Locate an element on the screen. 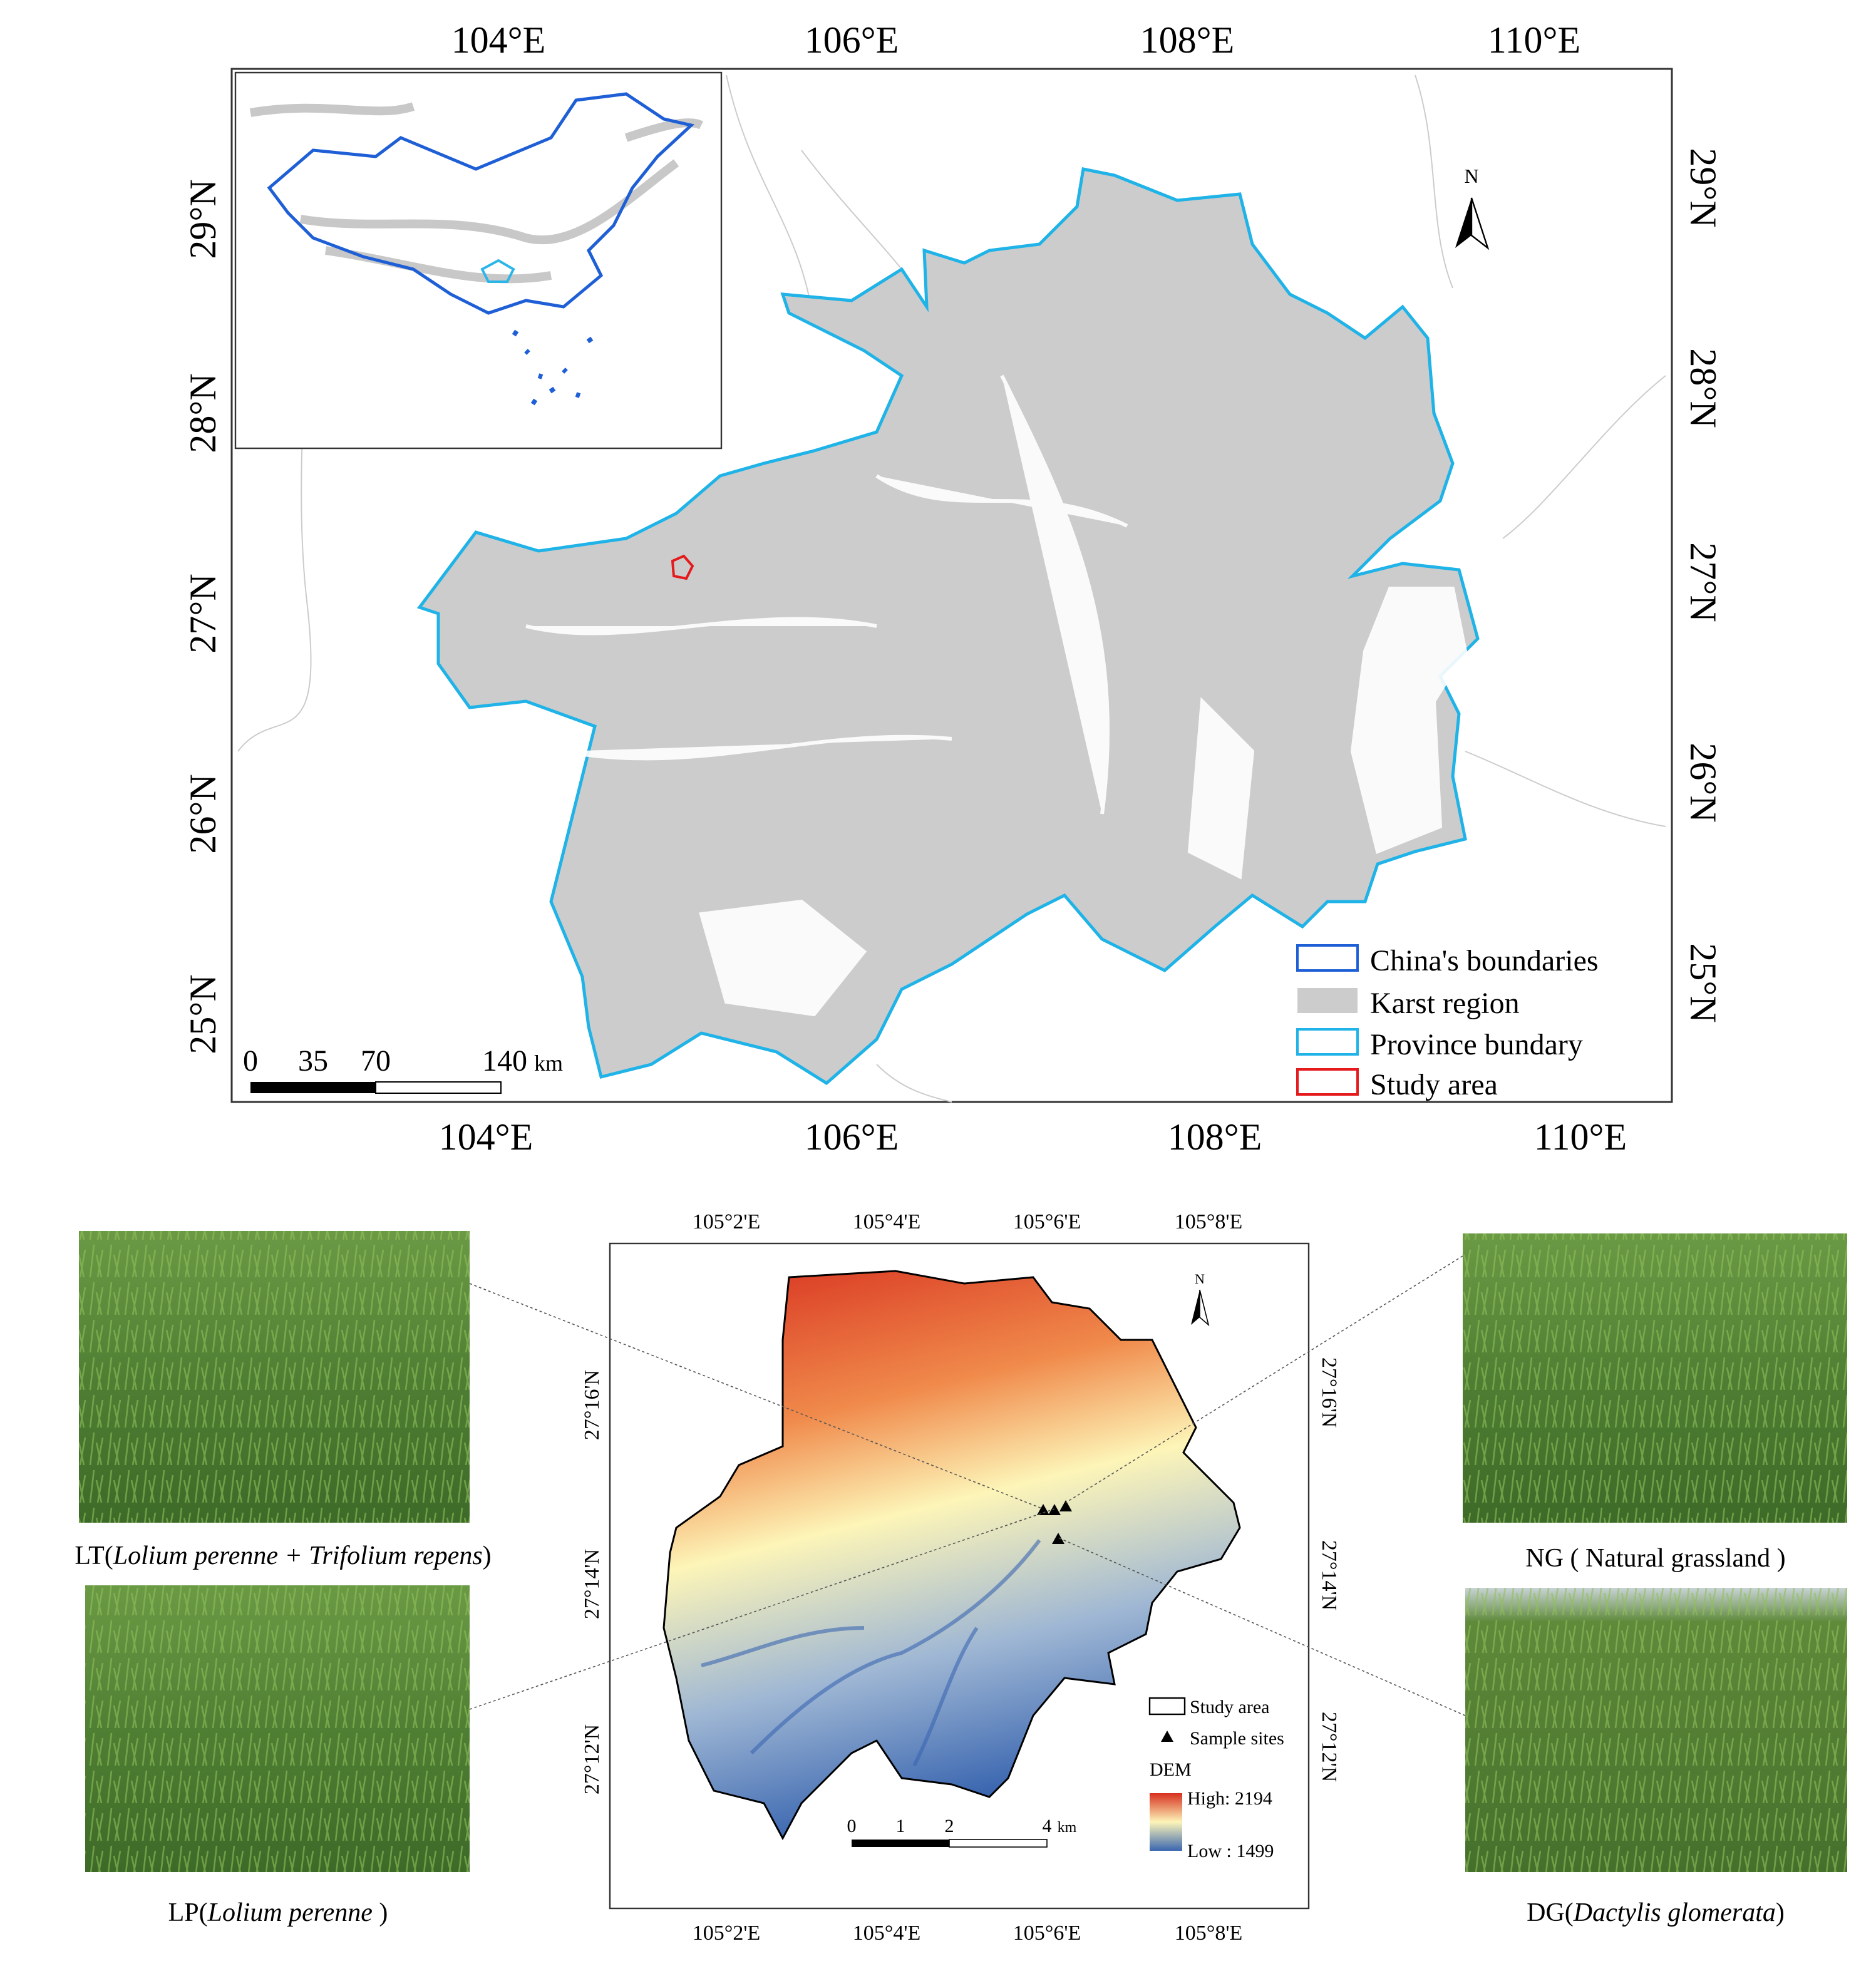  photo-caption: DG(Dactylis glomerata) is located at coordinates (1656, 1912).